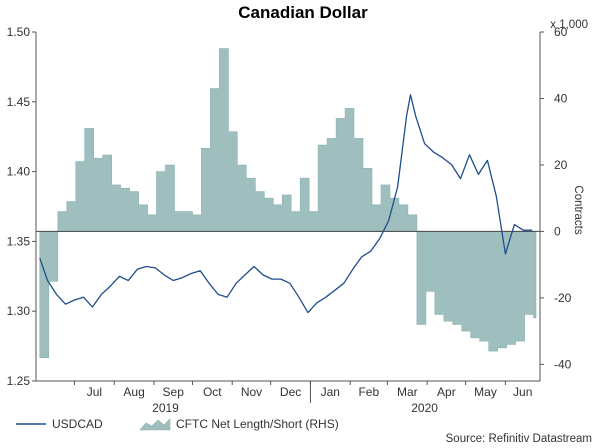 The width and height of the screenshot is (600, 448). Describe the element at coordinates (290, 392) in the screenshot. I see `x-month-label: Dec` at that location.